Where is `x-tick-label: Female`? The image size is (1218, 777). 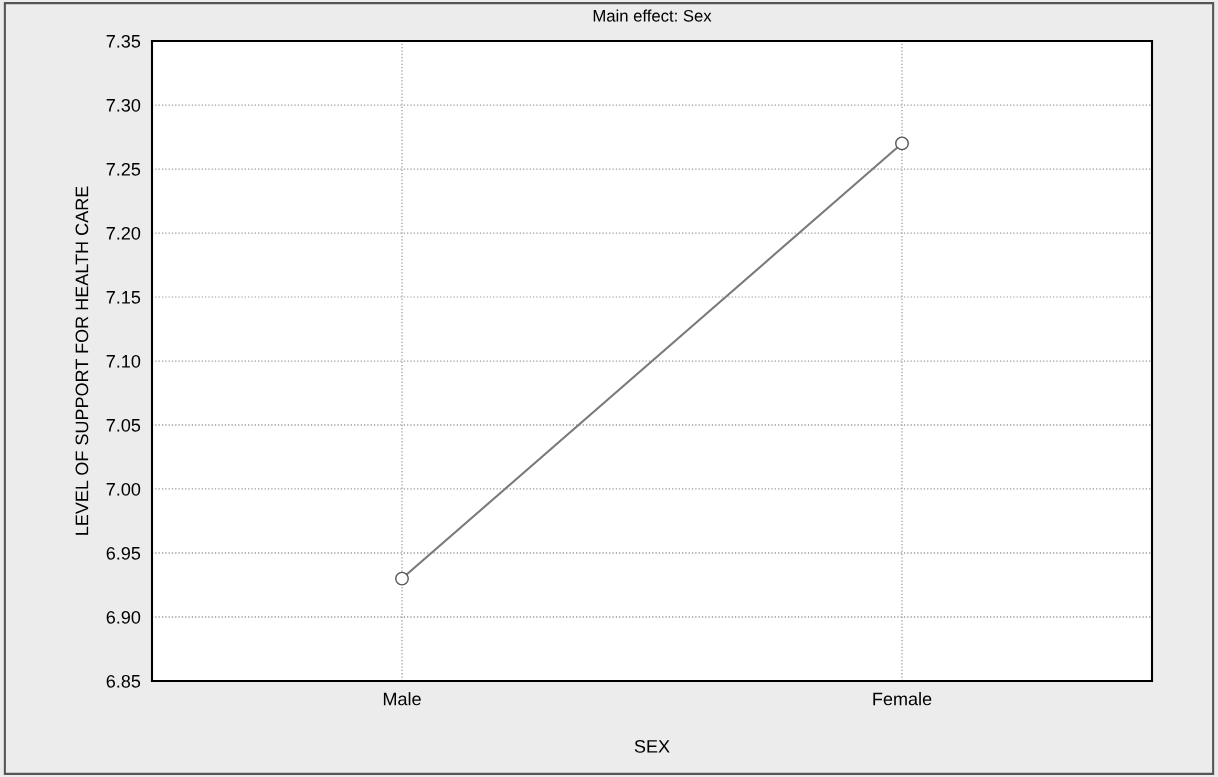
x-tick-label: Female is located at coordinates (902, 699).